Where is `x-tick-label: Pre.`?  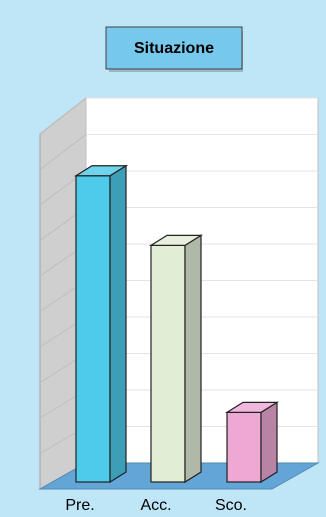
x-tick-label: Pre. is located at coordinates (79, 505).